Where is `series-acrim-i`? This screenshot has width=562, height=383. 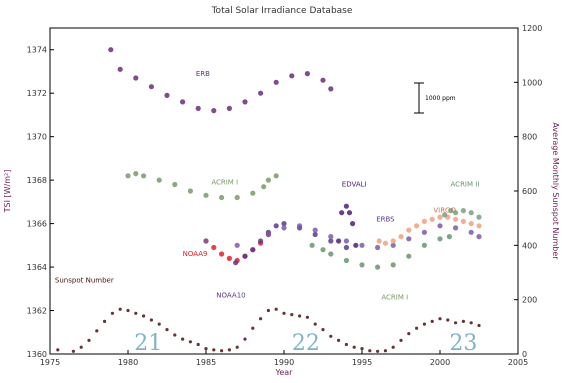 series-acrim-i is located at coordinates (202, 186).